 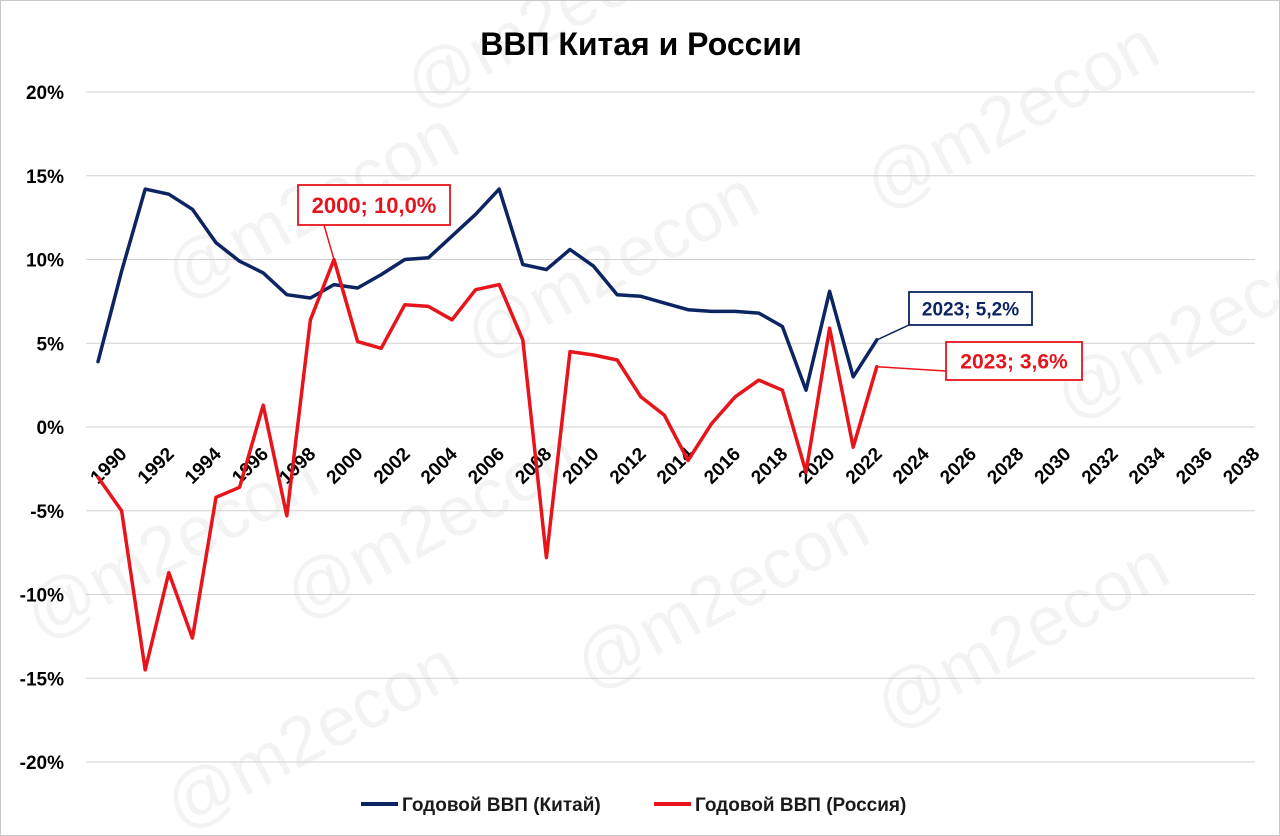 What do you see at coordinates (1147, 465) in the screenshot?
I see `x-tick-label: 2034` at bounding box center [1147, 465].